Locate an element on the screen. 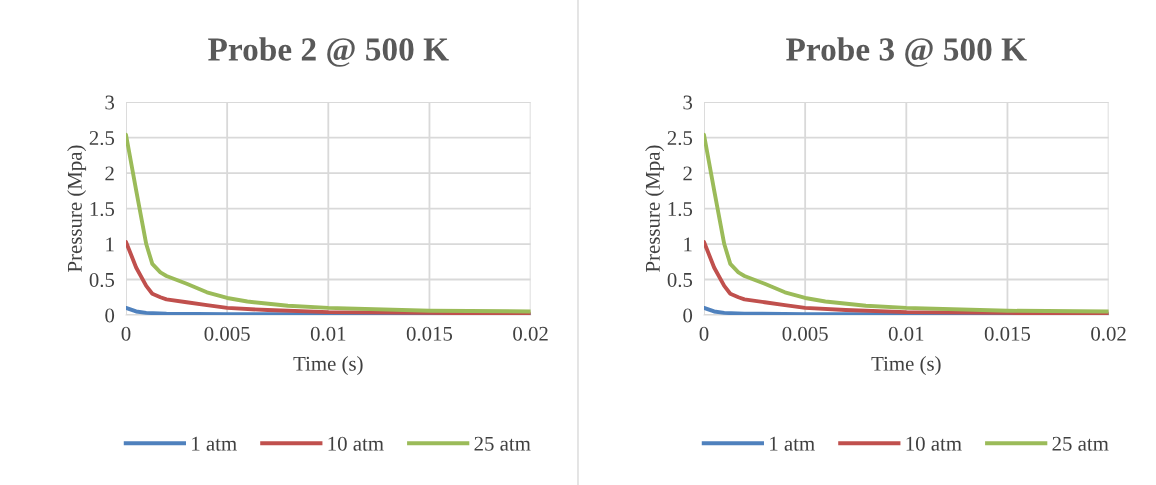 This screenshot has height=485, width=1156. chart-title: Probe 3 @ 500 K is located at coordinates (906, 52).